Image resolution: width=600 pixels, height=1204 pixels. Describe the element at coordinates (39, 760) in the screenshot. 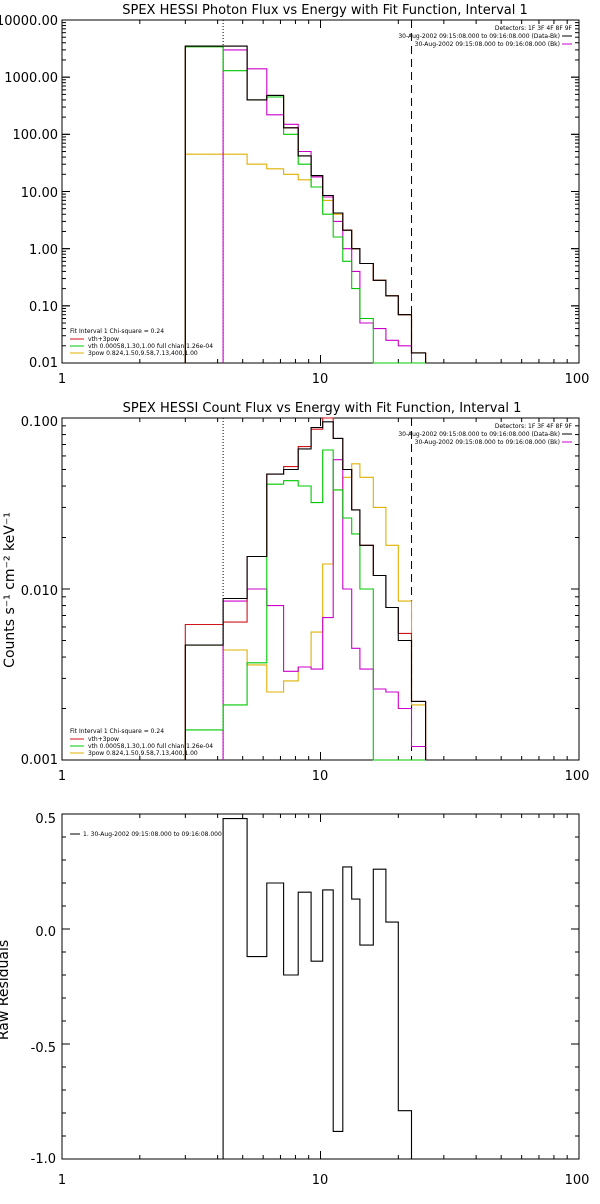

I see `y-tick-label: 0.001` at that location.